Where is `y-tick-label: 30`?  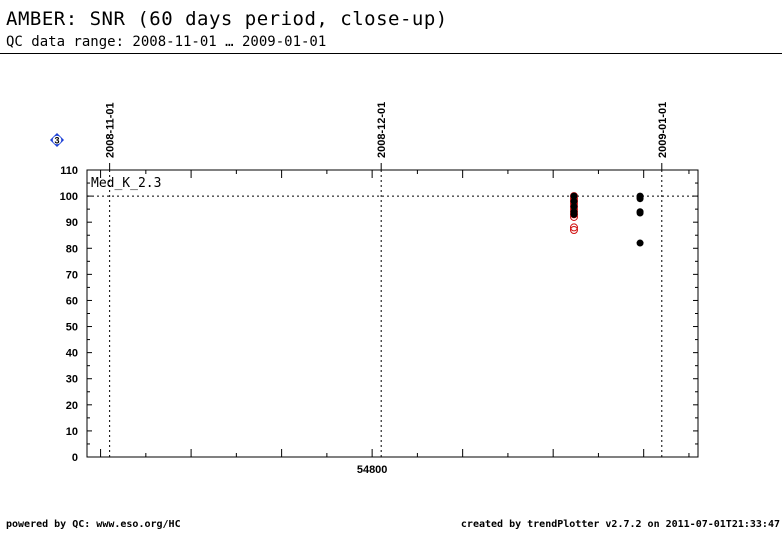 y-tick-label: 30 is located at coordinates (72, 380).